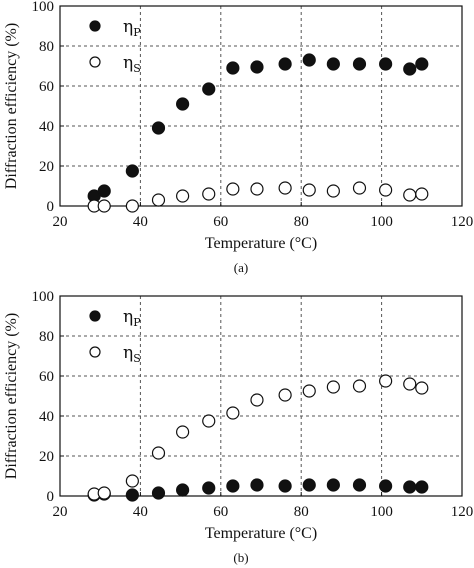 The image size is (474, 568). Describe the element at coordinates (240, 557) in the screenshot. I see `panel-caption: (b)` at that location.